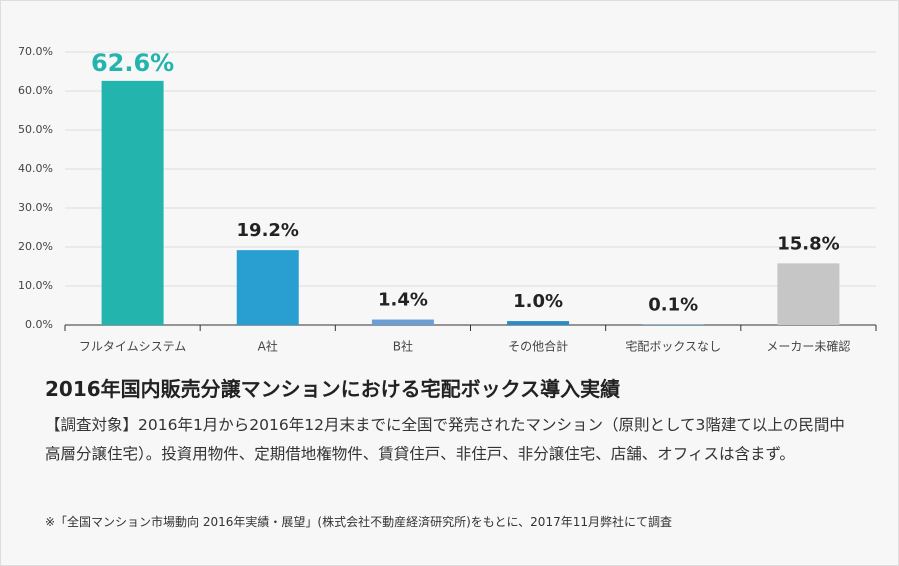 Image resolution: width=899 pixels, height=566 pixels. Describe the element at coordinates (673, 305) in the screenshot. I see `value-label: 0.1%` at that location.